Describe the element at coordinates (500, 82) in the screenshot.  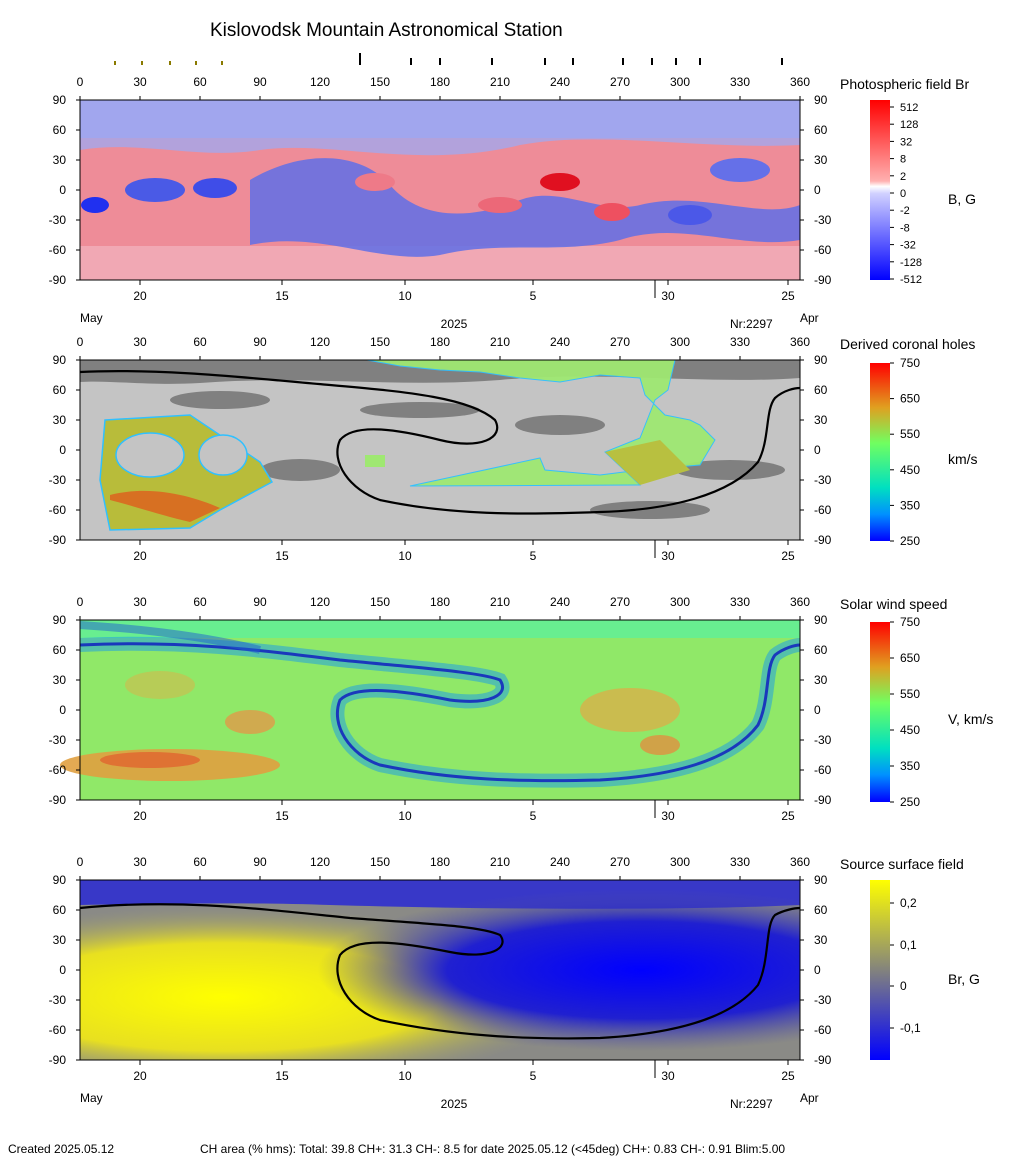
I see `longitude-tick-label: 210` at that location.